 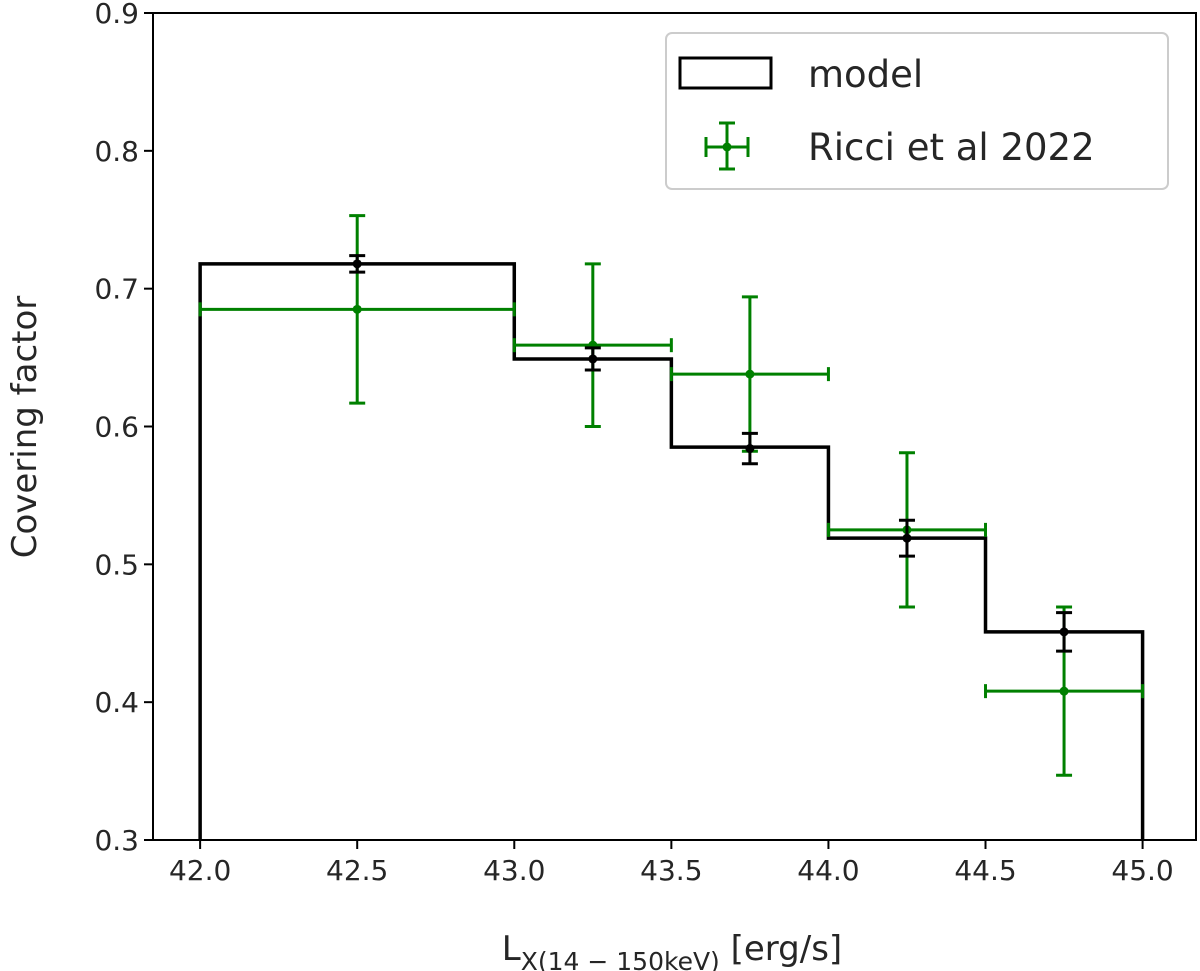 I want to click on legend: model Ricci et al 2022, so click(x=917, y=111).